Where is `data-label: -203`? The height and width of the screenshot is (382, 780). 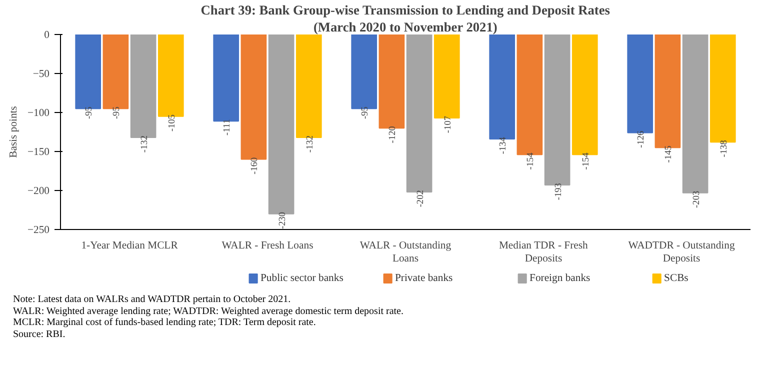 data-label: -203 is located at coordinates (697, 199).